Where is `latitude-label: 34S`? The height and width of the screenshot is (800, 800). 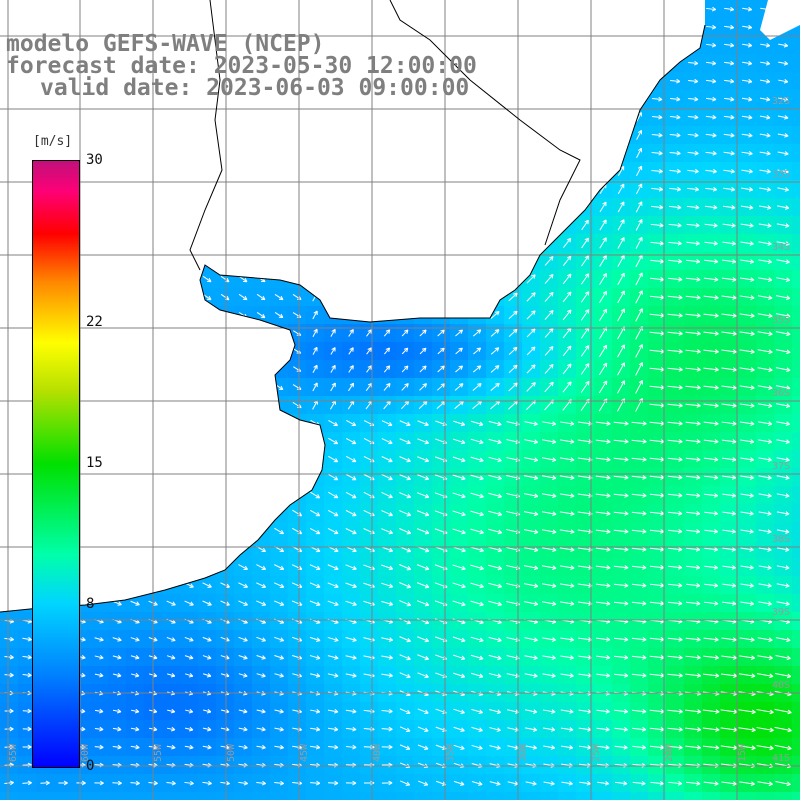 latitude-label: 34S is located at coordinates (781, 247).